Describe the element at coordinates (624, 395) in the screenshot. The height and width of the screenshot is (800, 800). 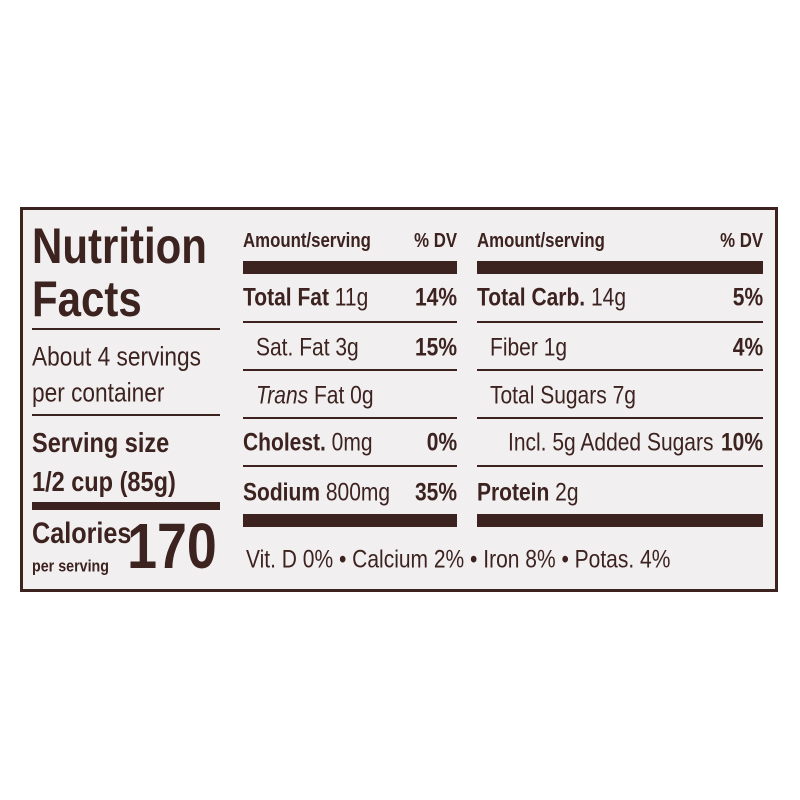
I see `nutrient-amount: 7g` at that location.